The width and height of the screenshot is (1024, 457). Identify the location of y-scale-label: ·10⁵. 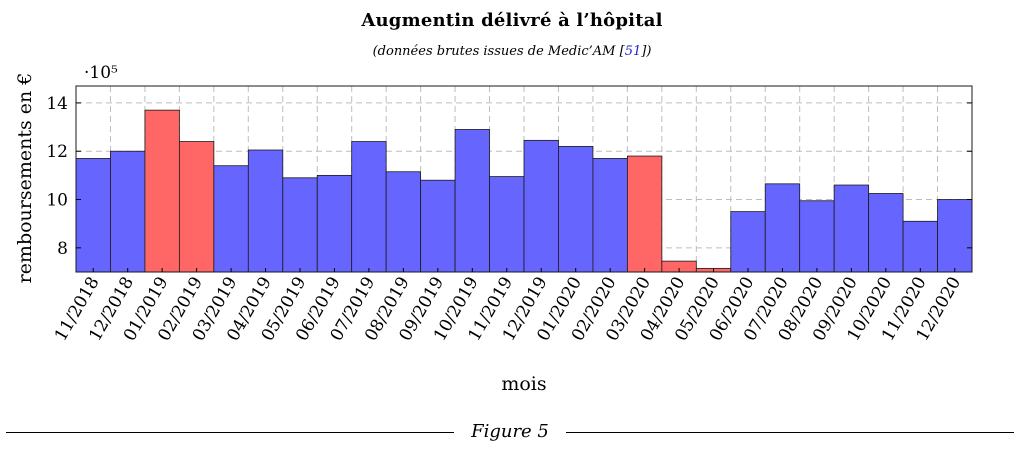
(101, 73).